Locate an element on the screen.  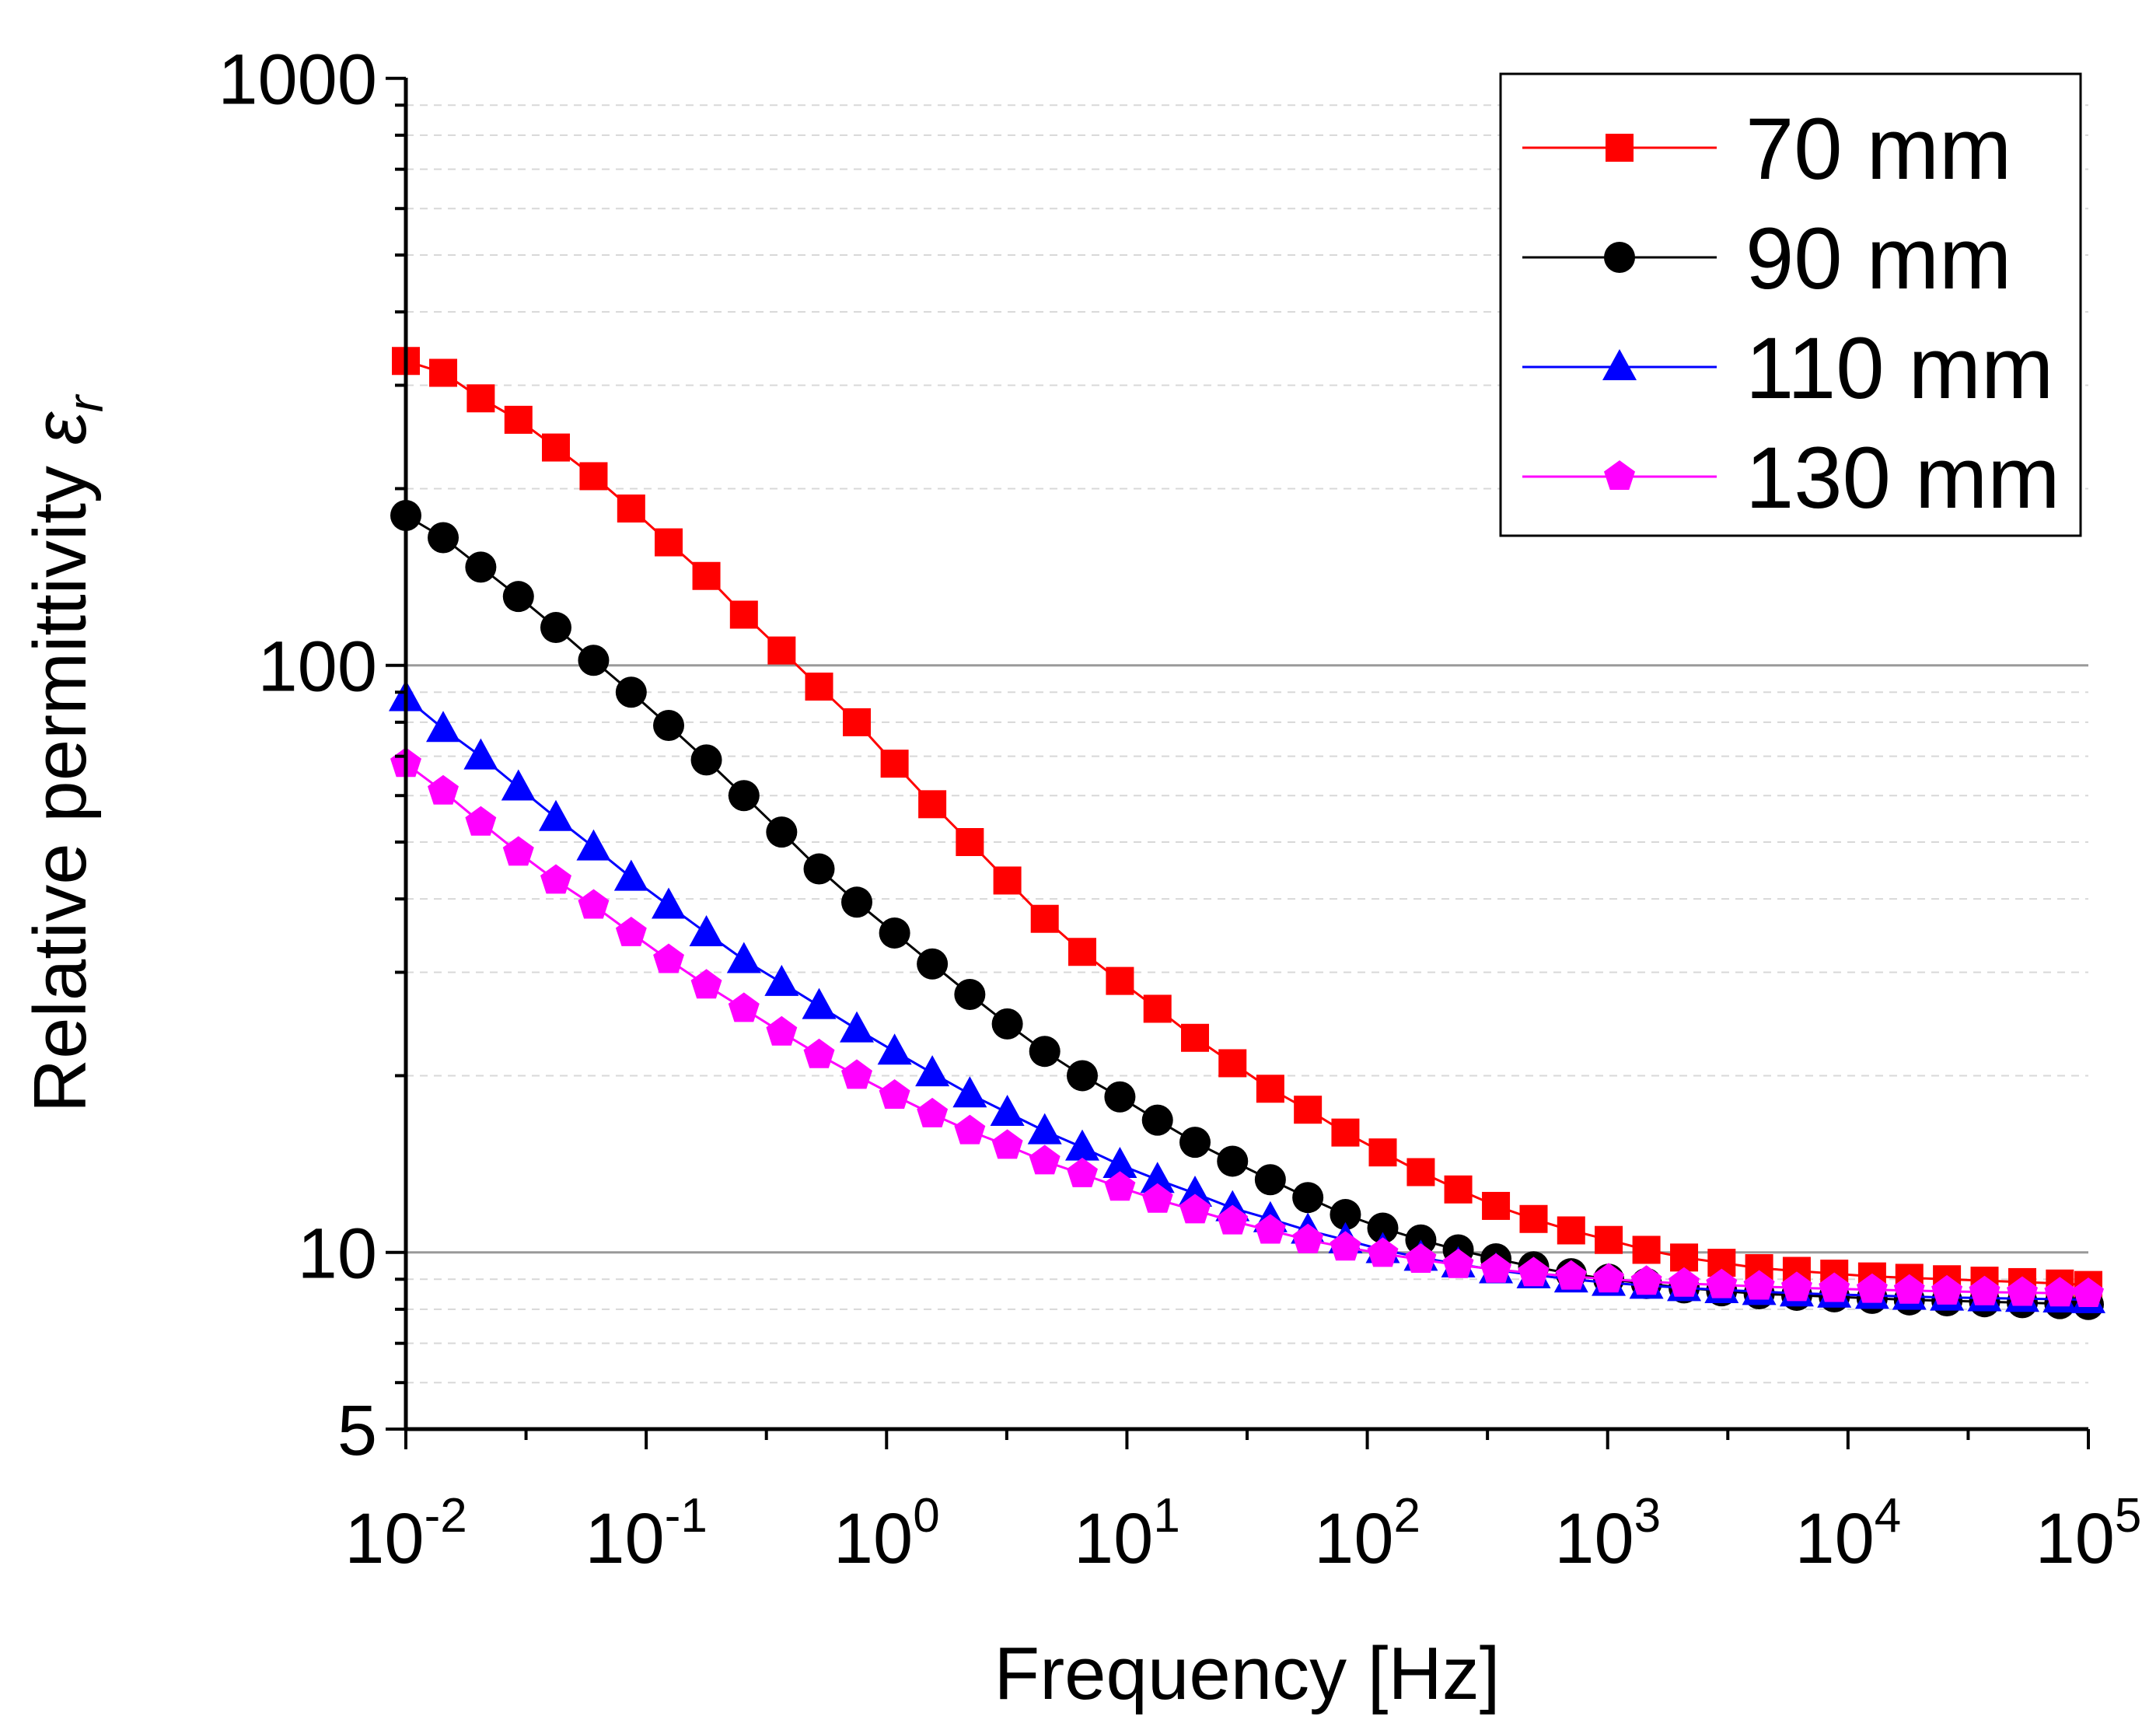
x-tick-label-exponent: -2 is located at coordinates (446, 1516).